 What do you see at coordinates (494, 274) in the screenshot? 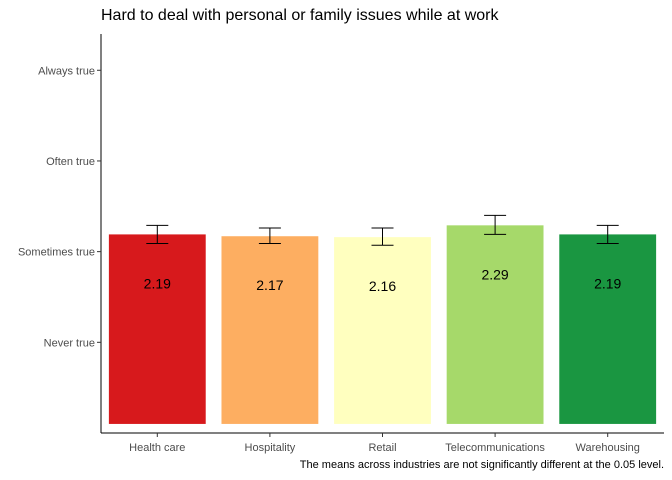
I see `data-label: 2.29` at bounding box center [494, 274].